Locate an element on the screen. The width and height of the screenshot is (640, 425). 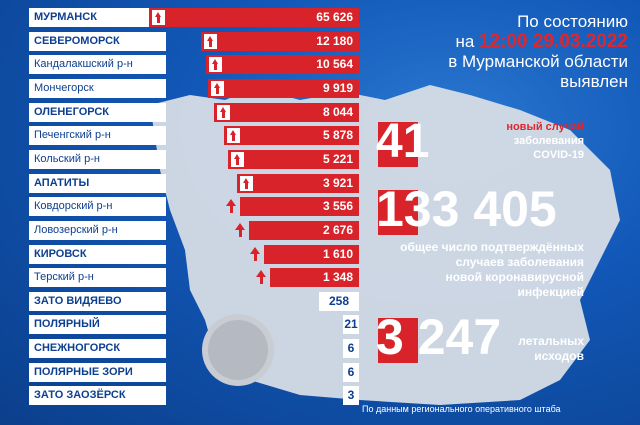
region-value: 3 556 is located at coordinates (337, 206).